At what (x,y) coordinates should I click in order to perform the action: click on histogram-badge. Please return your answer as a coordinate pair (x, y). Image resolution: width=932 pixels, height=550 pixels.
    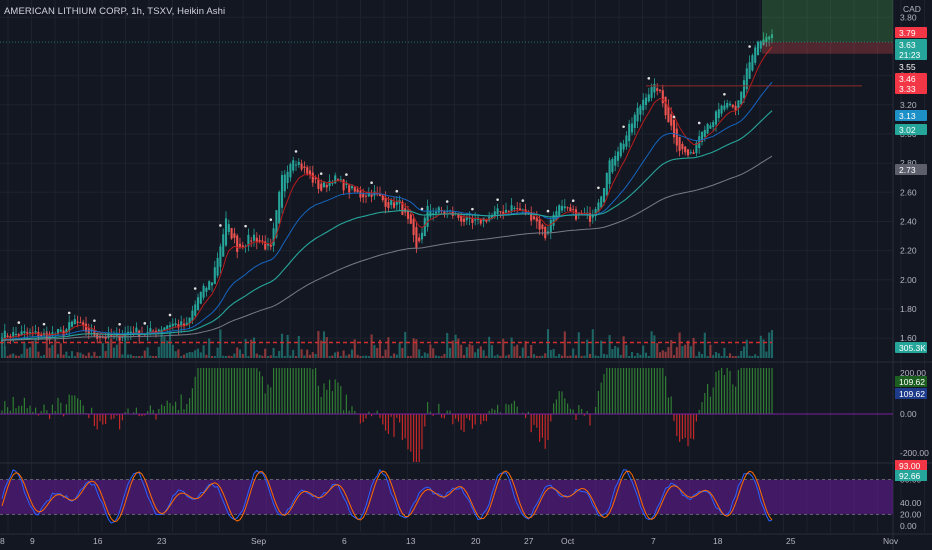
    Looking at the image, I should click on (911, 393).